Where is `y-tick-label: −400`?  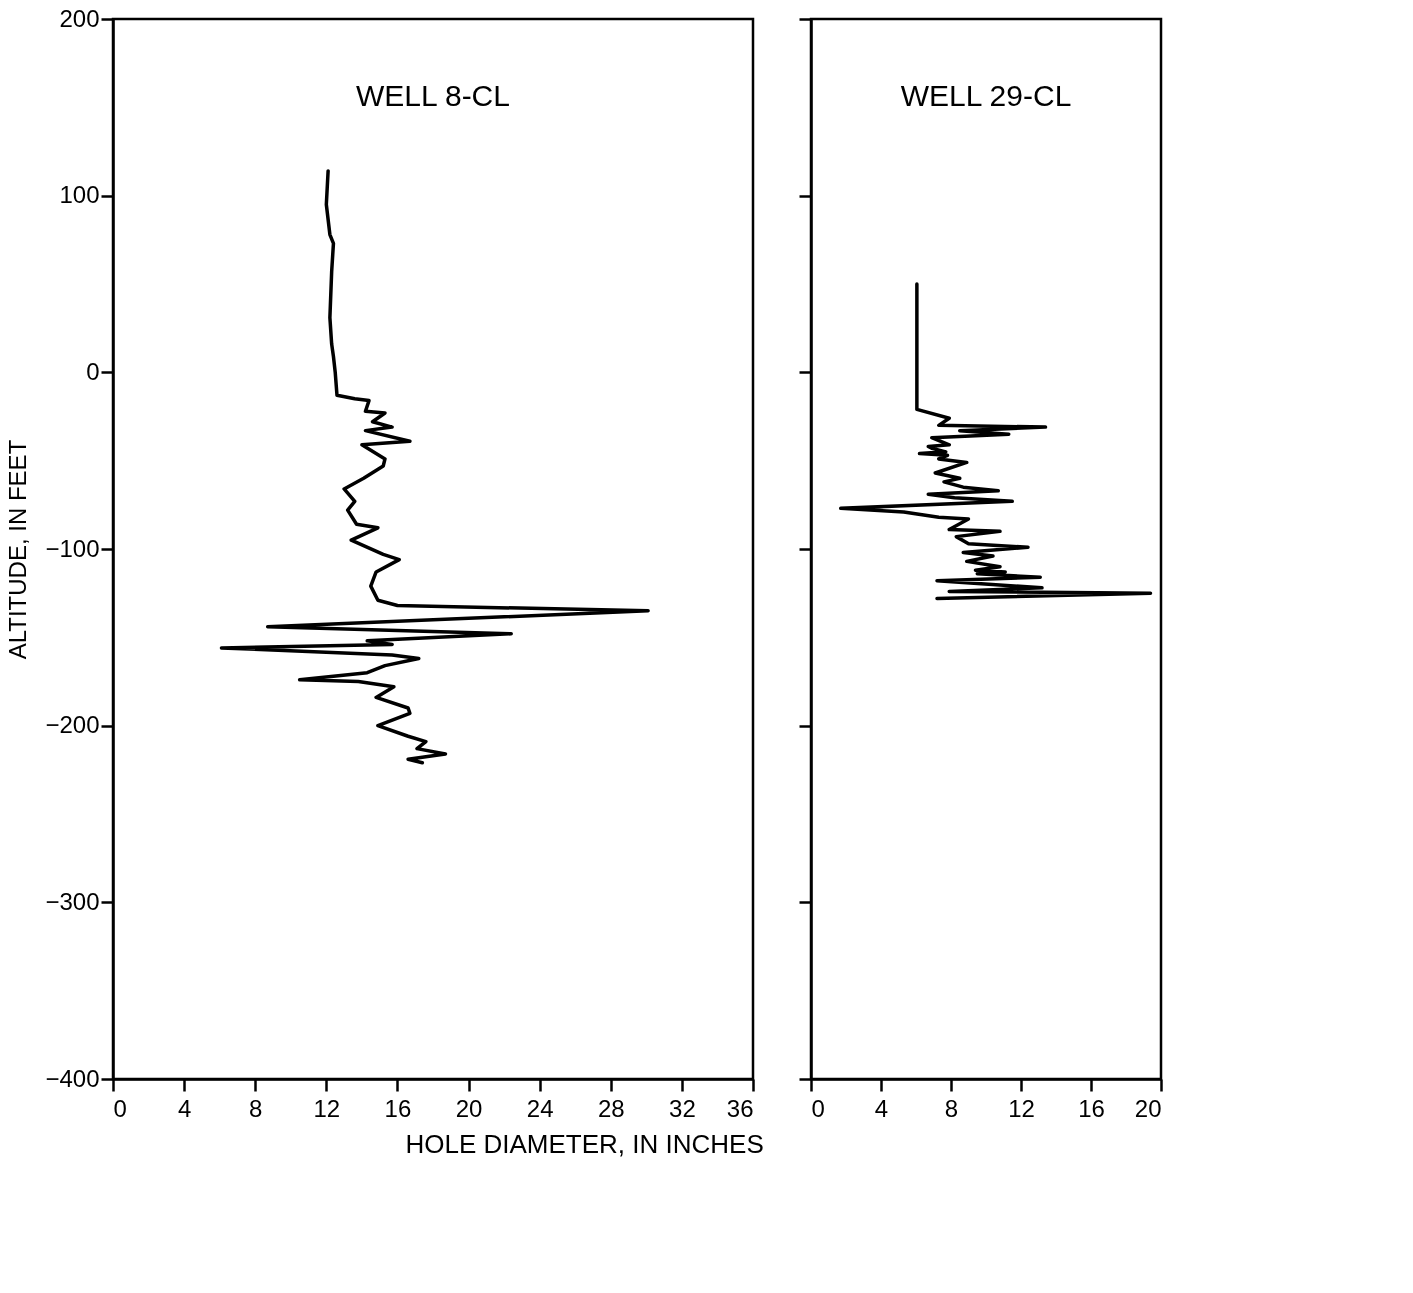
y-tick-label: −400 is located at coordinates (72, 1078).